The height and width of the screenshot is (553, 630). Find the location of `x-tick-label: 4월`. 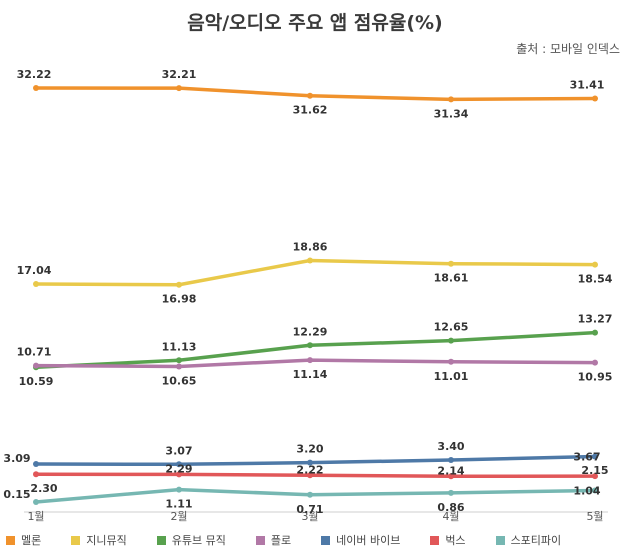

x-tick-label: 4월 is located at coordinates (450, 516).